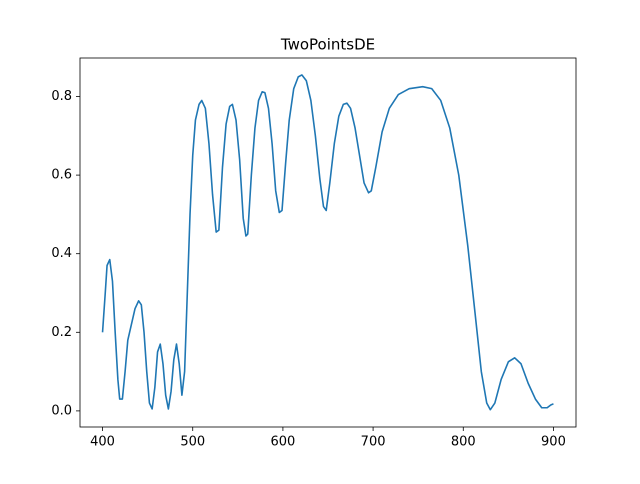 Image resolution: width=640 pixels, height=484 pixels. I want to click on x-tick-label: 900, so click(553, 442).